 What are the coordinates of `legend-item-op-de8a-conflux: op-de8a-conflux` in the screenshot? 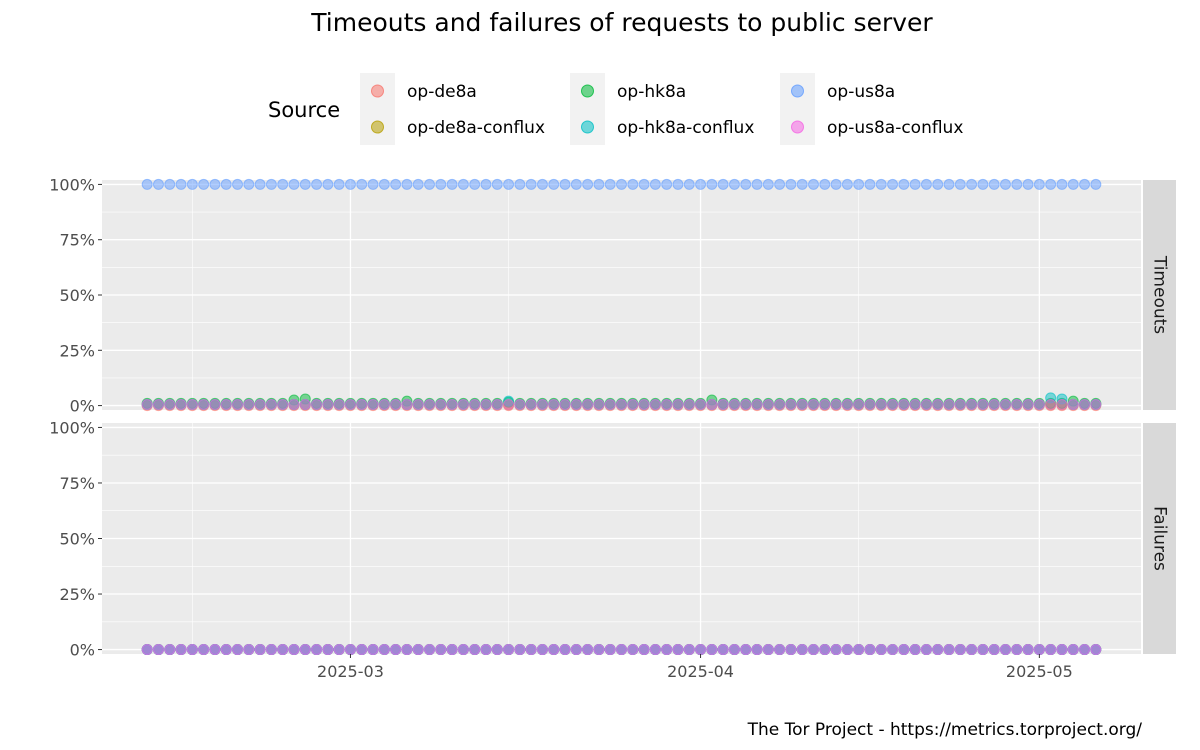 It's located at (452, 127).